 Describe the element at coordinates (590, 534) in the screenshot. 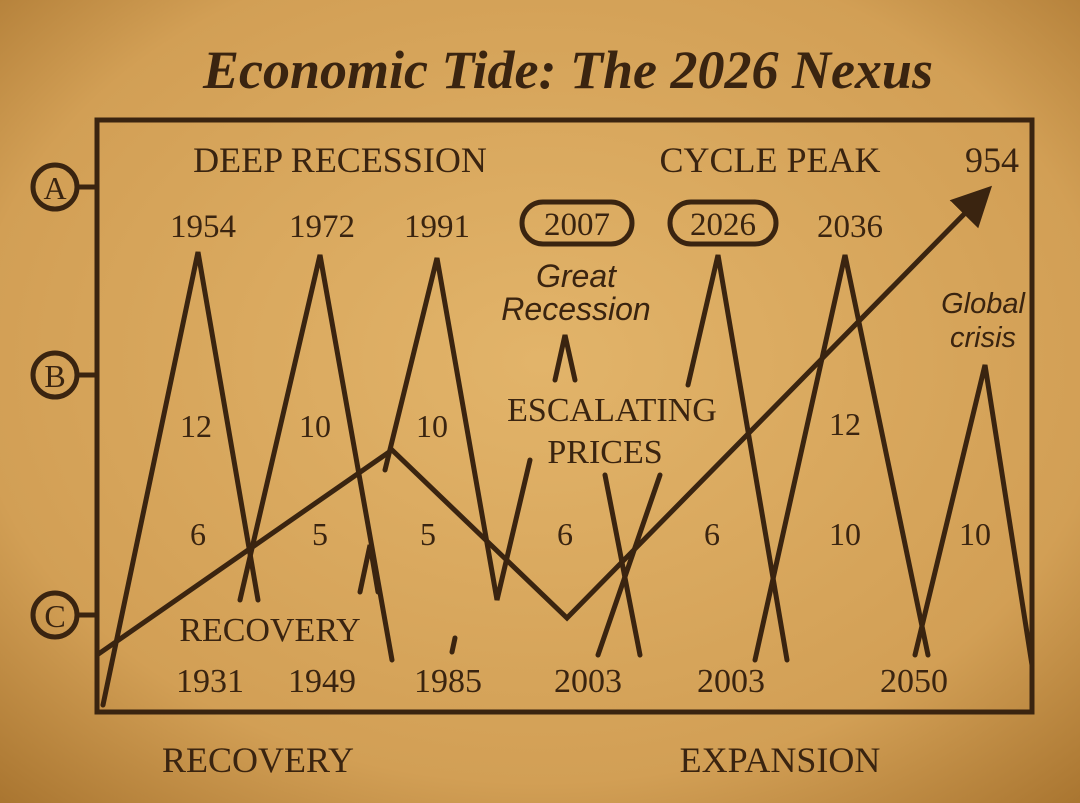

I see `lower-numbers: 6 5 5 6 6 10 10` at that location.